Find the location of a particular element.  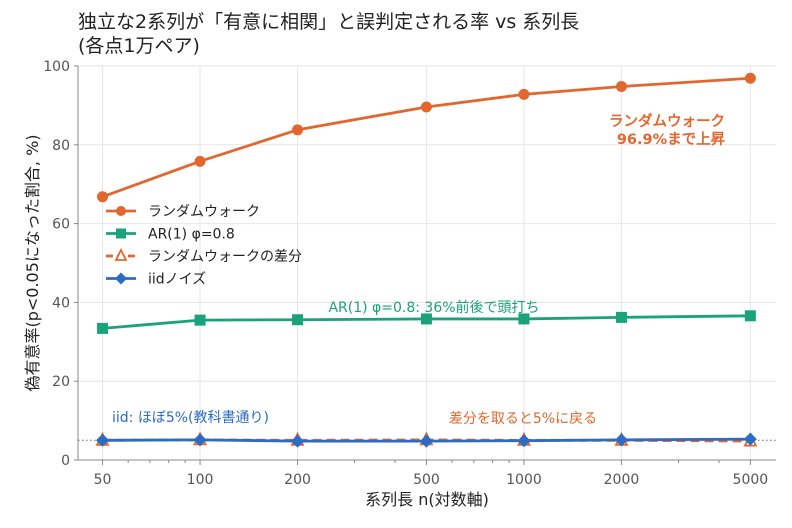

y-tick-label: 40 is located at coordinates (61, 303).